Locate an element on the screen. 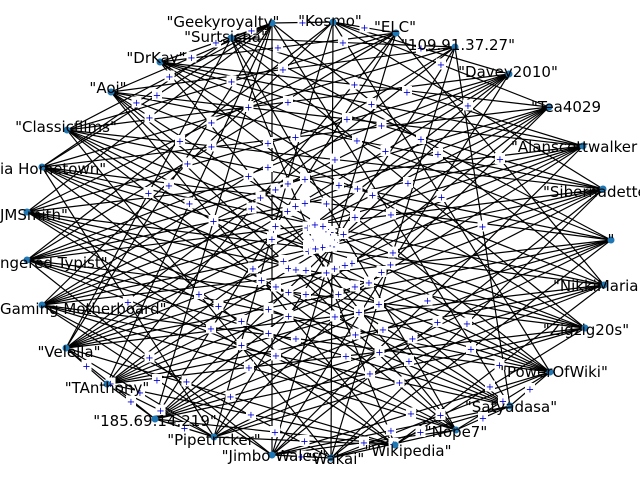  edge-label-149: + is located at coordinates (364, 442).